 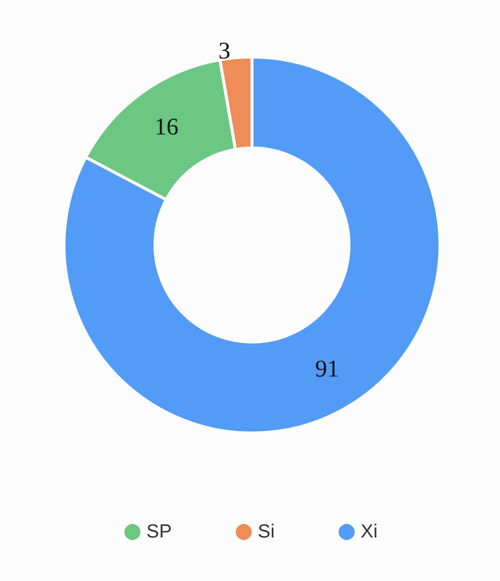 What do you see at coordinates (224, 51) in the screenshot?
I see `data-label: 3` at bounding box center [224, 51].